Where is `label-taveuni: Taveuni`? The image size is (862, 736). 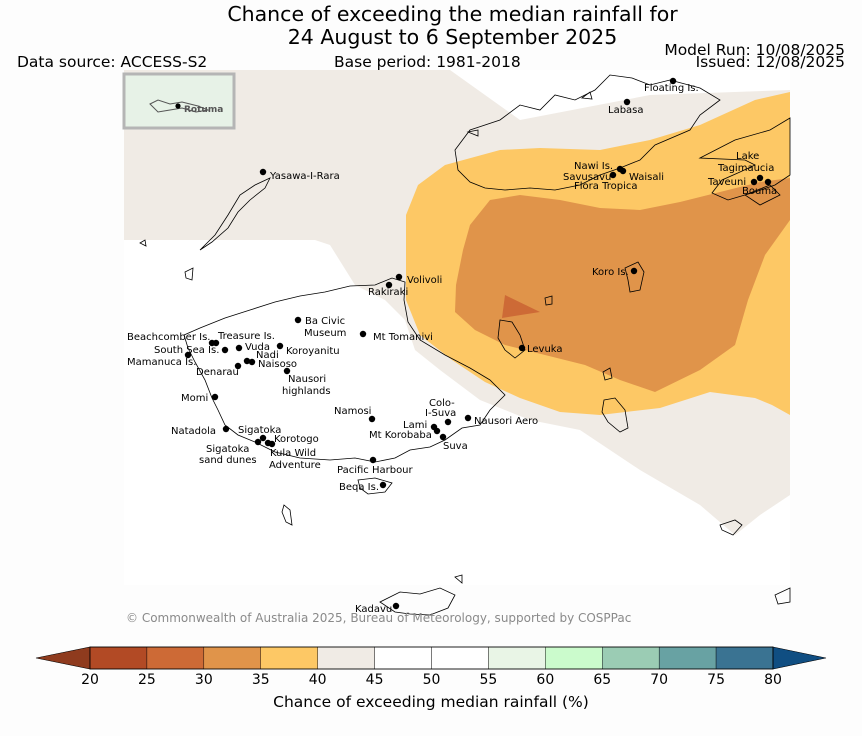
label-taveuni: Taveuni is located at coordinates (726, 182).